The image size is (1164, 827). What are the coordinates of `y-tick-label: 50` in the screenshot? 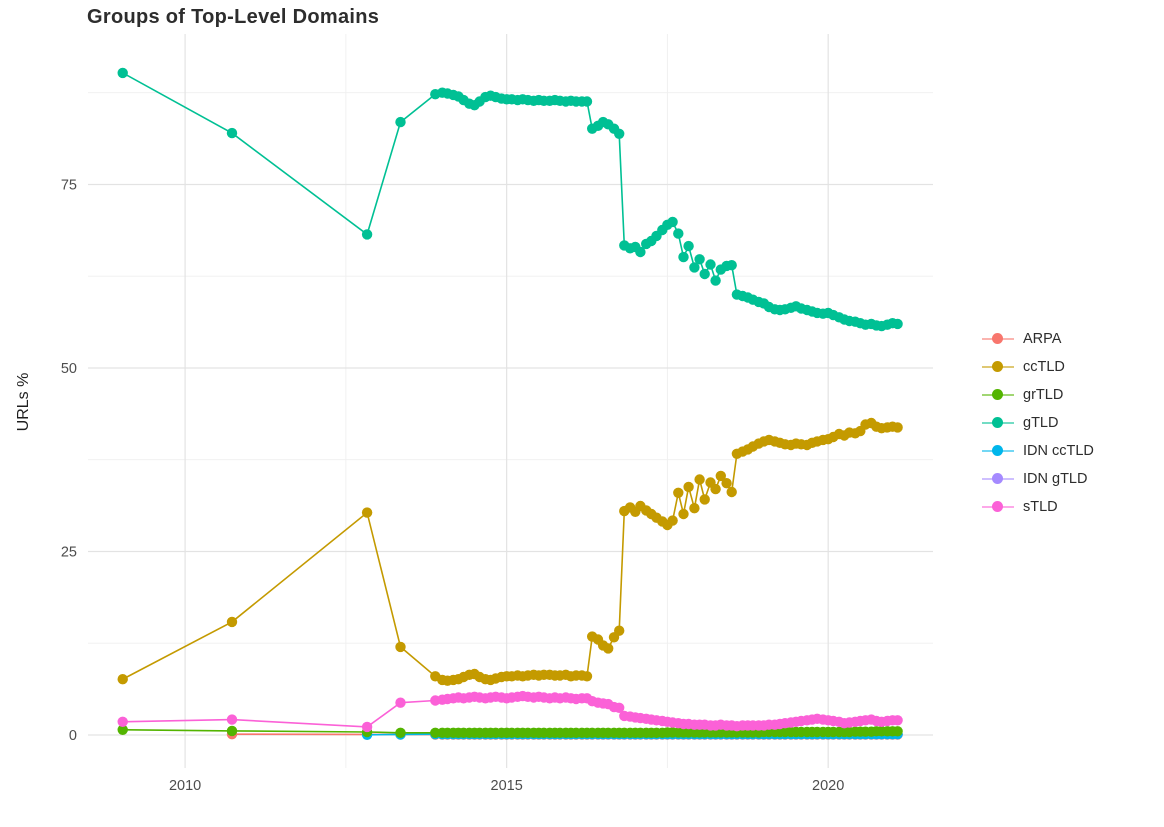 It's located at (69, 369).